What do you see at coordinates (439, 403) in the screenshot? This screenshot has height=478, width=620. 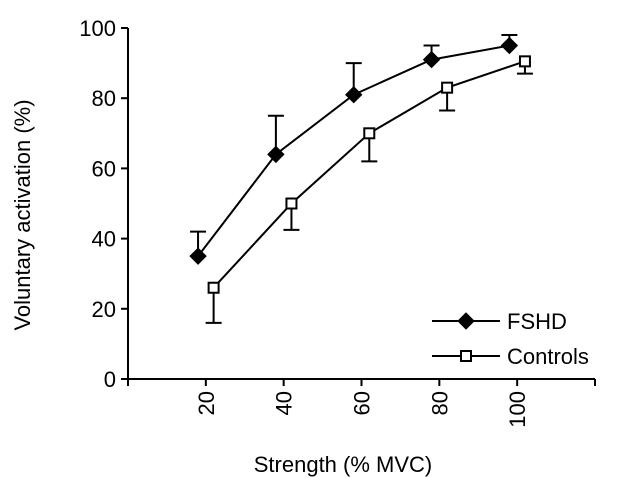 I see `x-tick-label: 80` at bounding box center [439, 403].